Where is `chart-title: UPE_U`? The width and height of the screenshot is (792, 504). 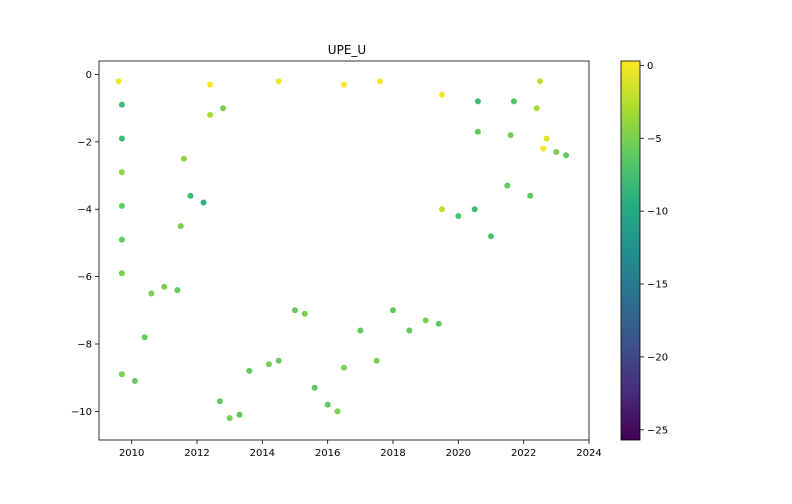 chart-title: UPE_U is located at coordinates (347, 50).